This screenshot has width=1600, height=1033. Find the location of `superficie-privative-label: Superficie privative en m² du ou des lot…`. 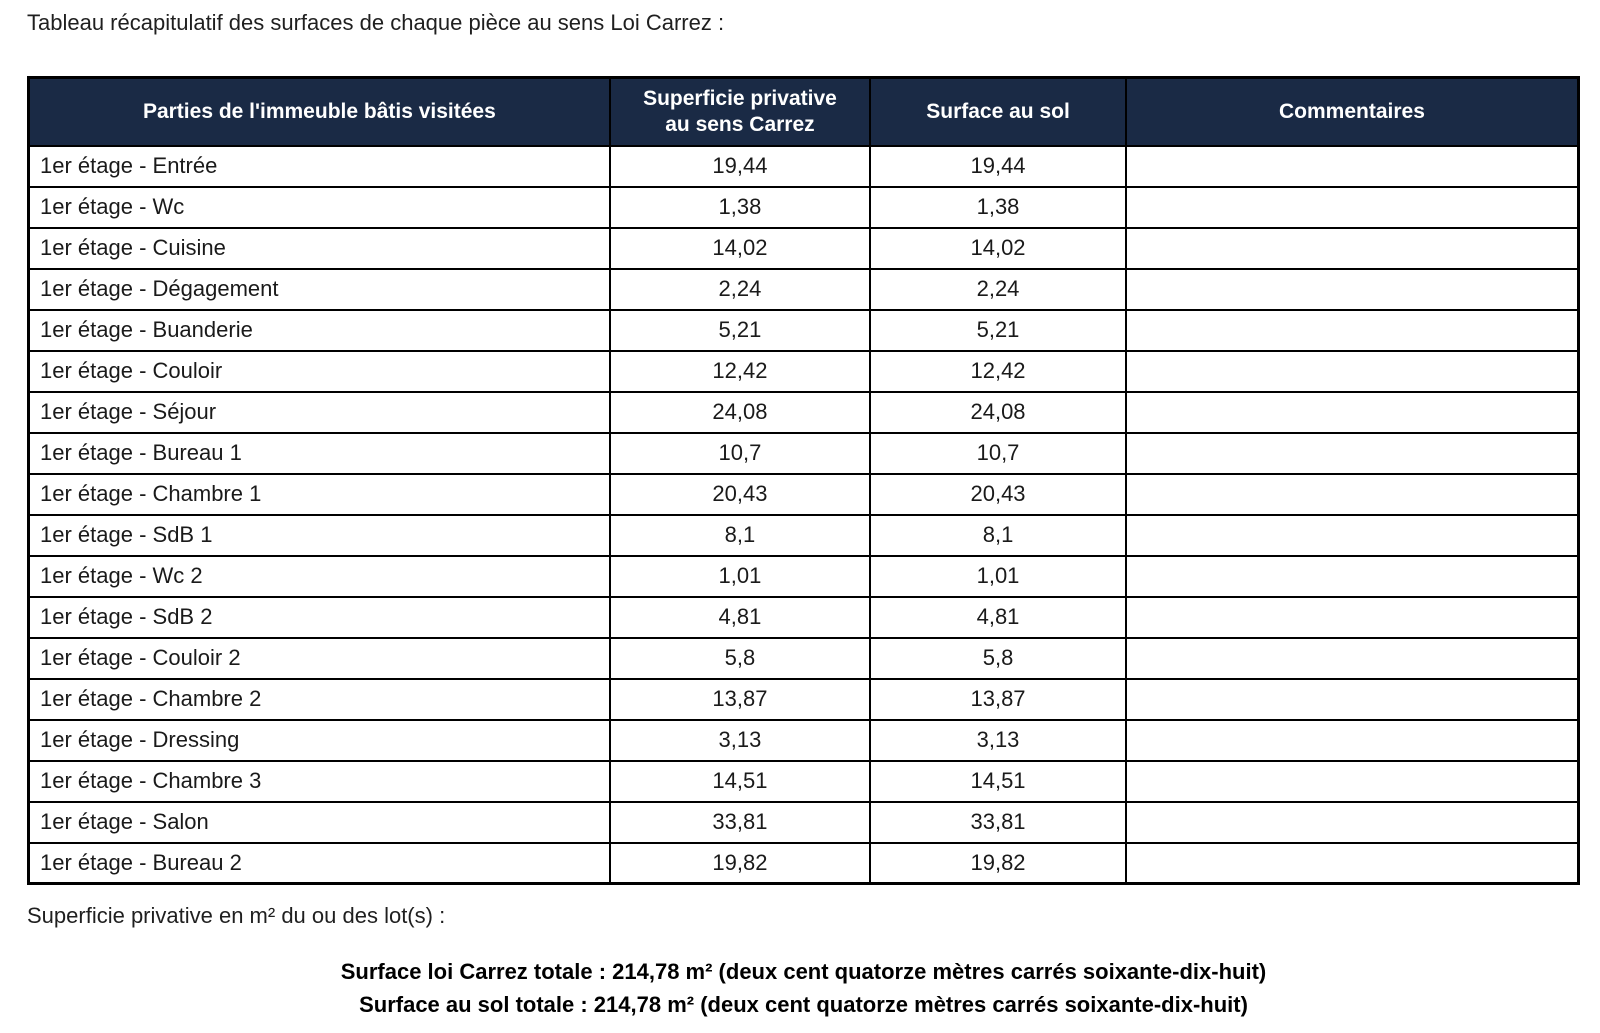

superficie-privative-label: Superficie privative en m² du ou des lot… is located at coordinates (236, 915).